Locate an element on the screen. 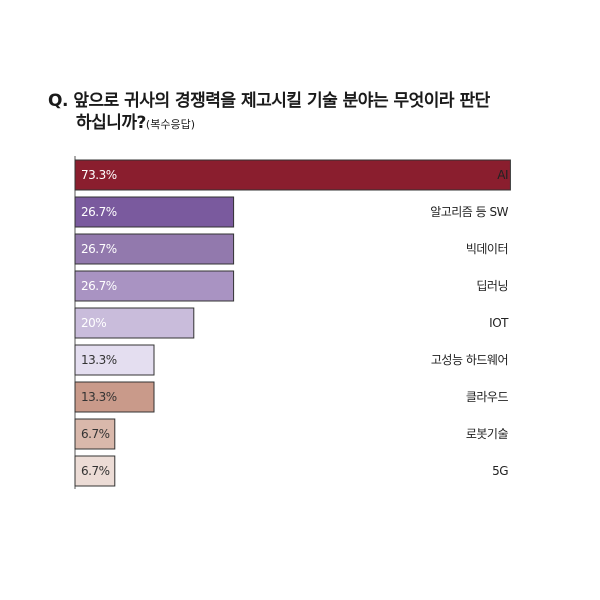 This screenshot has width=600, height=600. question-line-2: 하십니까? is located at coordinates (111, 123).